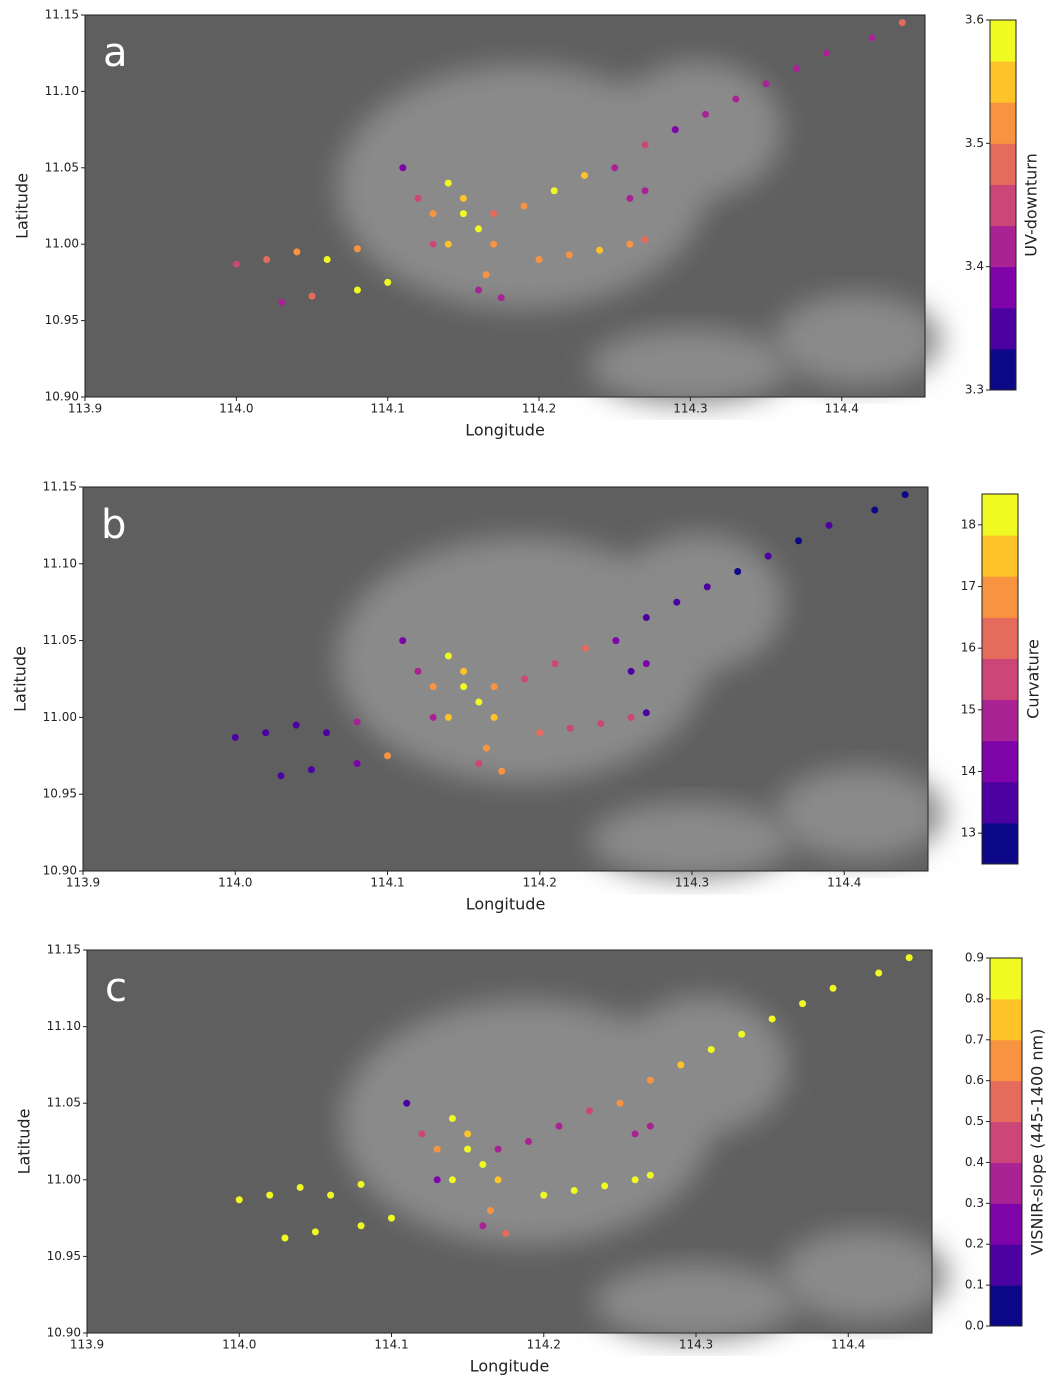  Describe the element at coordinates (116, 988) in the screenshot. I see `panel-label: c` at that location.